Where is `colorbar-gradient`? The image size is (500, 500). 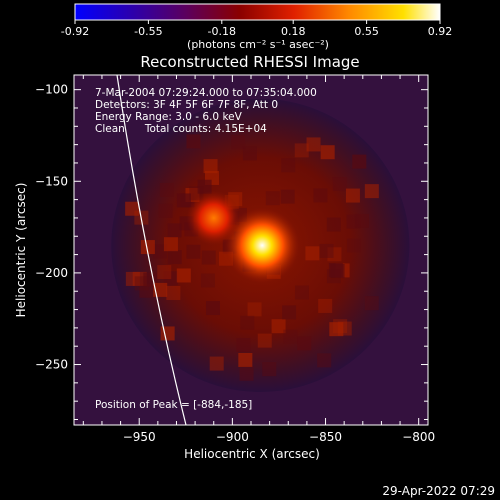 colorbar-gradient is located at coordinates (257, 12).